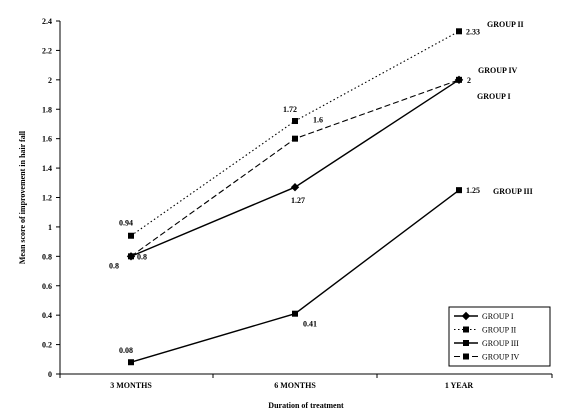  I want to click on series-name-label: GROUP III, so click(513, 191).